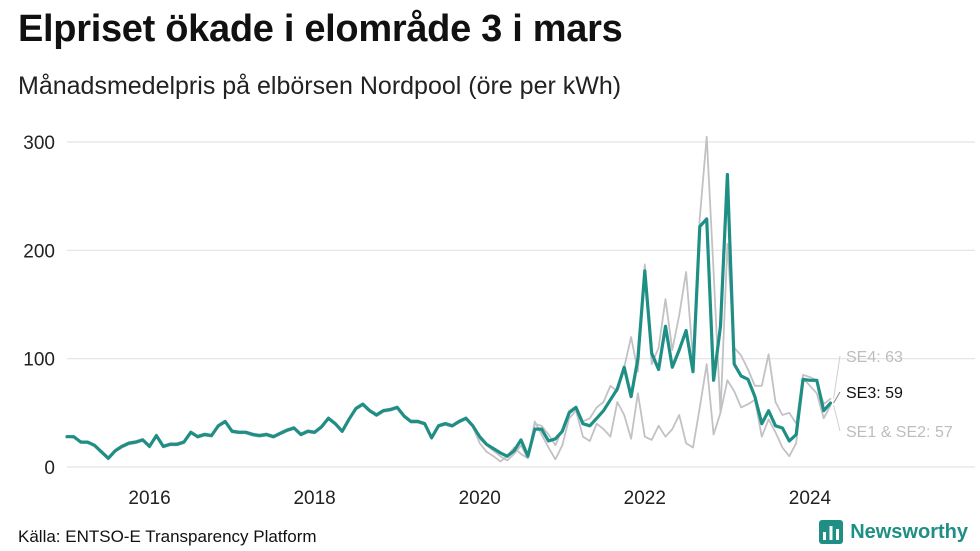 This screenshot has height=551, width=980. Describe the element at coordinates (320, 29) in the screenshot. I see `page-title: Elpriset ökade i elområde 3 i mars` at that location.